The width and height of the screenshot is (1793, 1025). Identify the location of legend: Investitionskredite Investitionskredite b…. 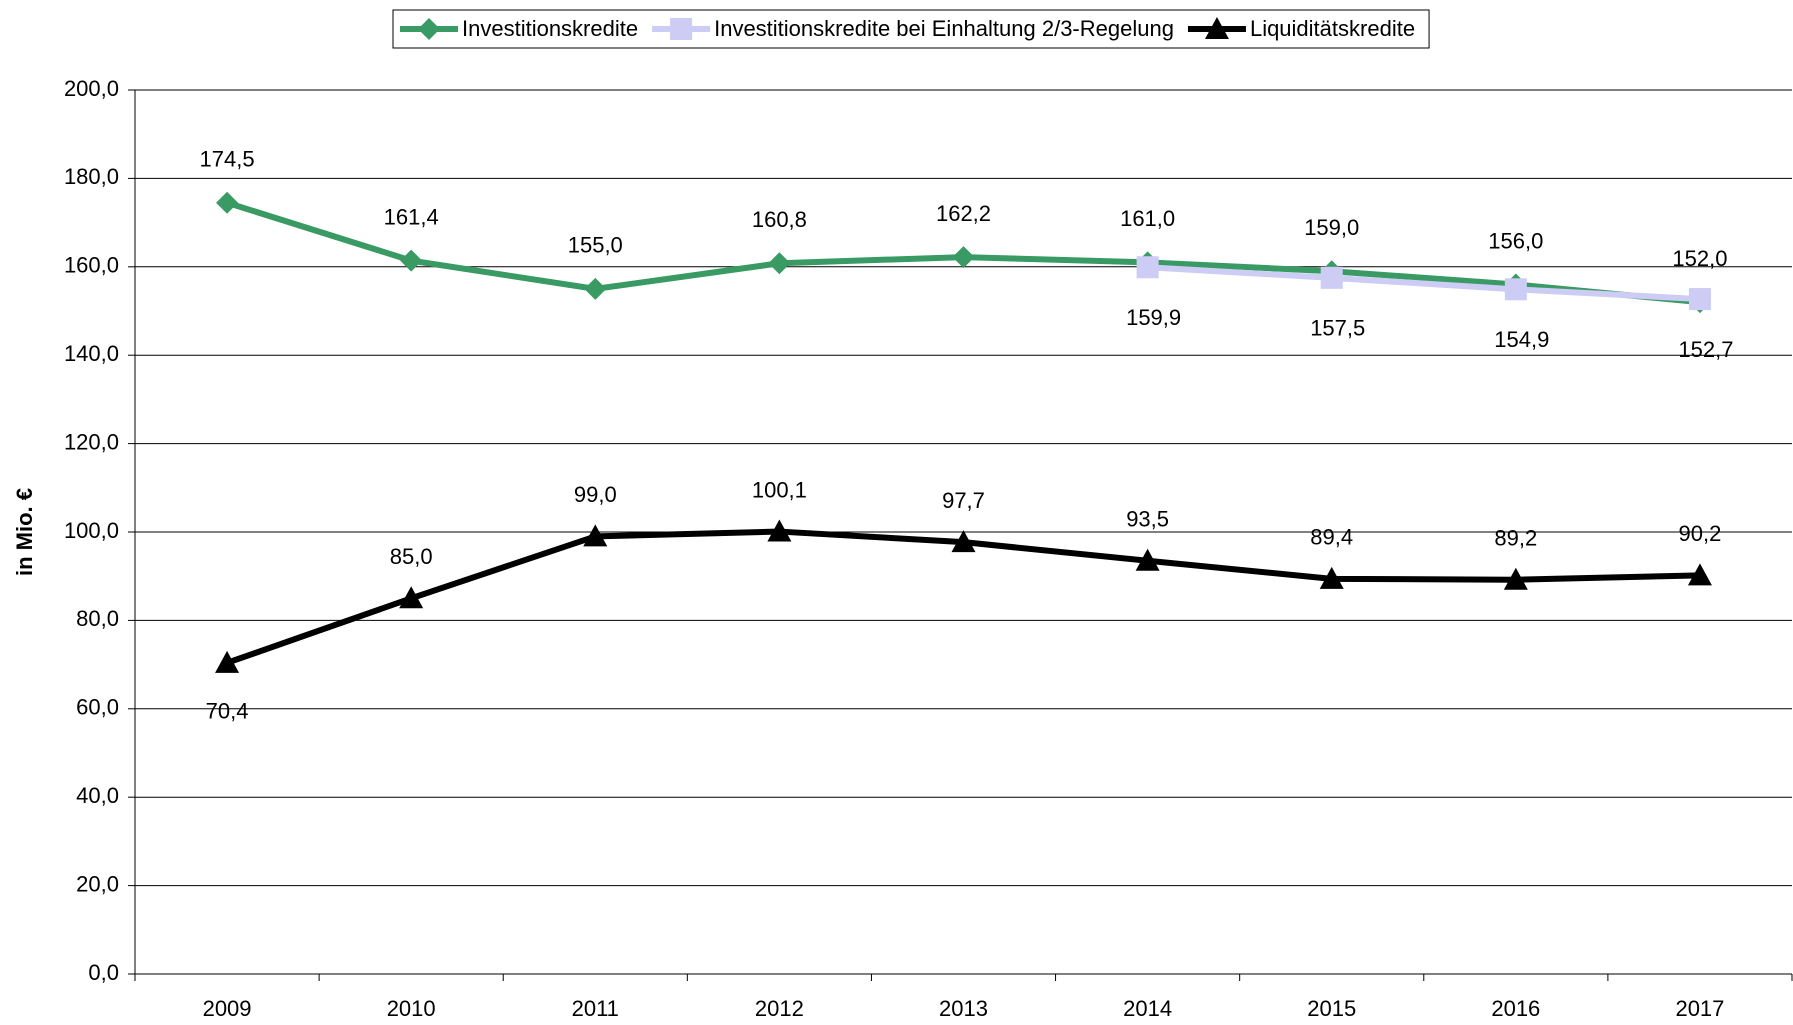
(911, 29).